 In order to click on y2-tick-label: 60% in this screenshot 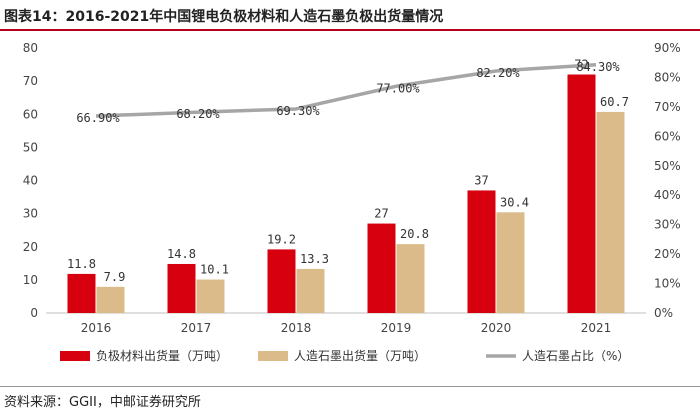, I will do `click(667, 136)`.